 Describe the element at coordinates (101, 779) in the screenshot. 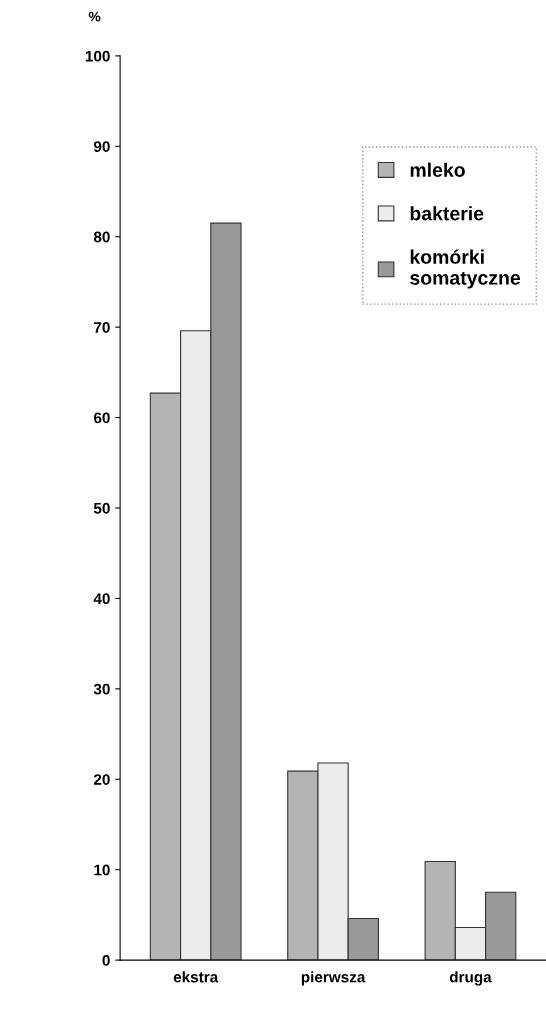

I see `y-tick-label: 20` at that location.